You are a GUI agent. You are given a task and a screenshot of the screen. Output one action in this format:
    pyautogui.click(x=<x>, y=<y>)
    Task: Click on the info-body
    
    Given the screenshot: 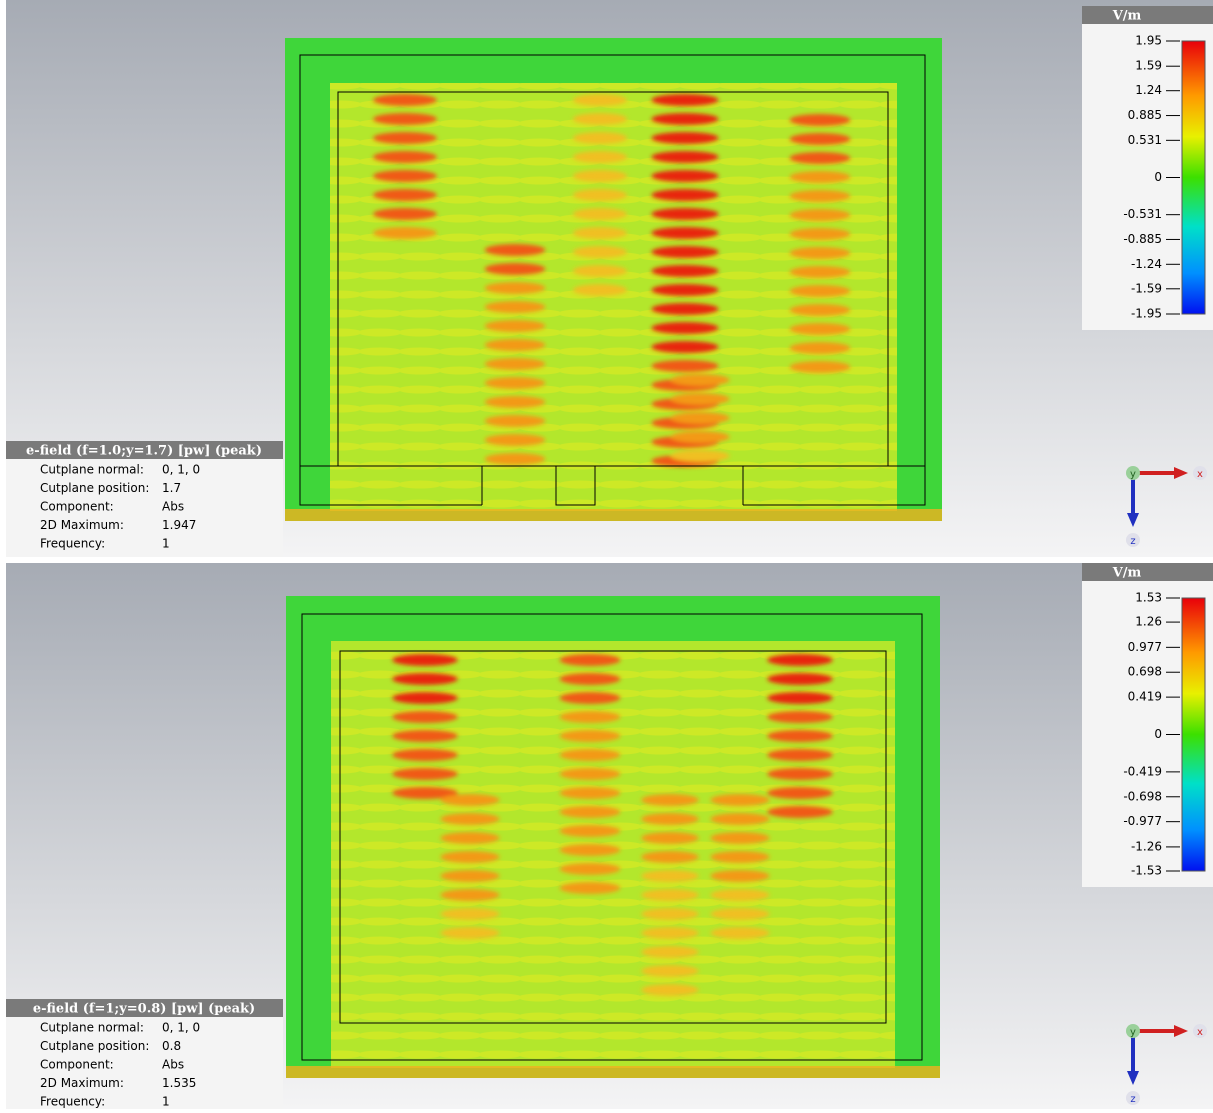 What is the action you would take?
    pyautogui.click(x=144, y=508)
    